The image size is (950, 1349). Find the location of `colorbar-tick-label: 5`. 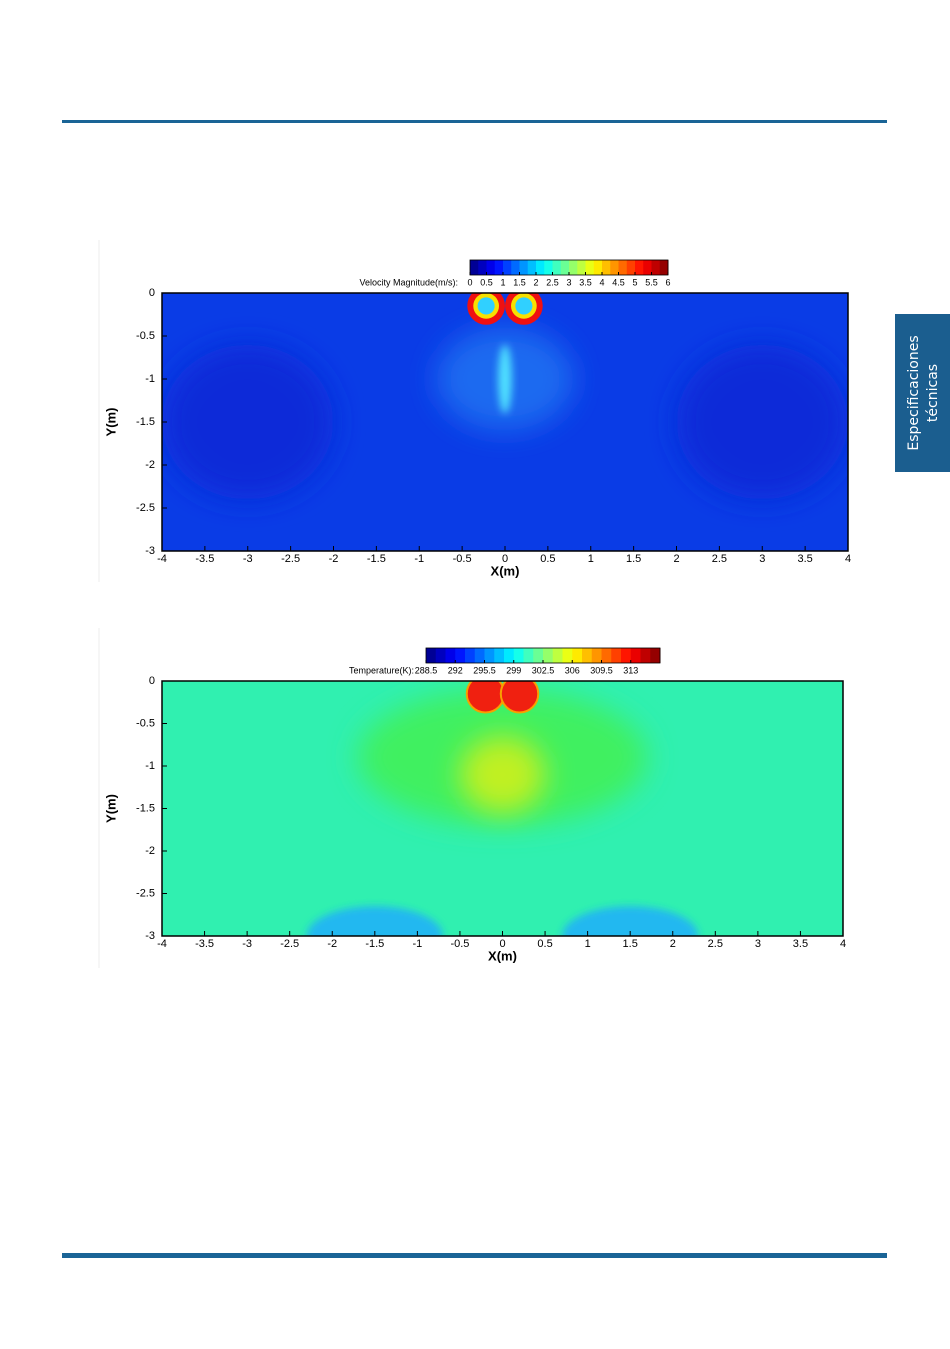

colorbar-tick-label: 5 is located at coordinates (634, 282).